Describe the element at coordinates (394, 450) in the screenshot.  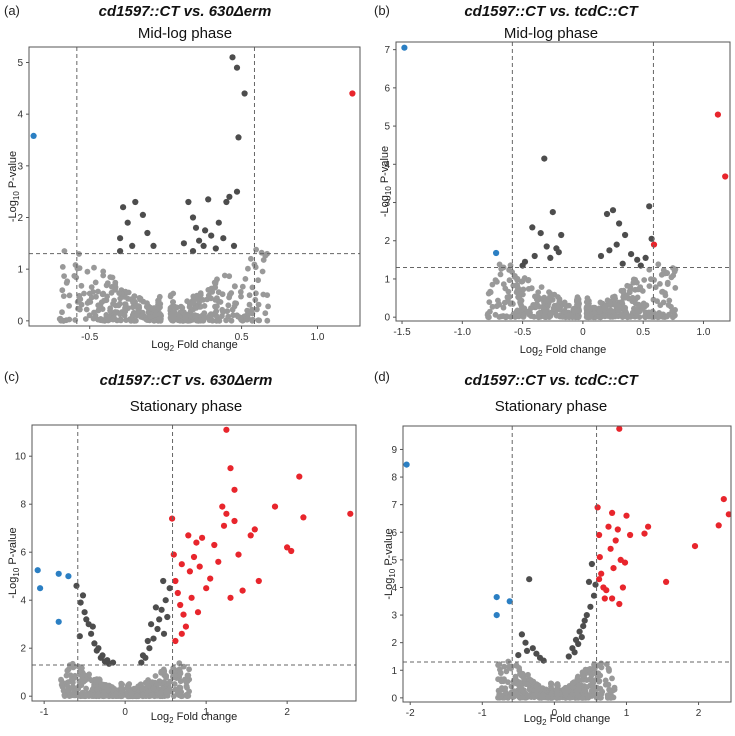
I see `y-tick-label: 9` at that location.